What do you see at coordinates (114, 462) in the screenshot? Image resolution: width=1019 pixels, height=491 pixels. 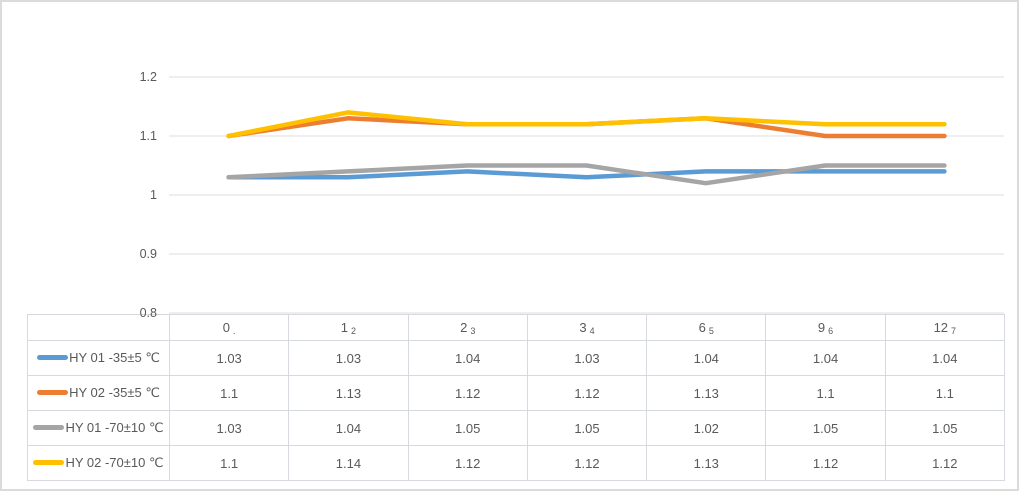 I see `legend-label: HY 02 -70±10 ℃` at bounding box center [114, 462].